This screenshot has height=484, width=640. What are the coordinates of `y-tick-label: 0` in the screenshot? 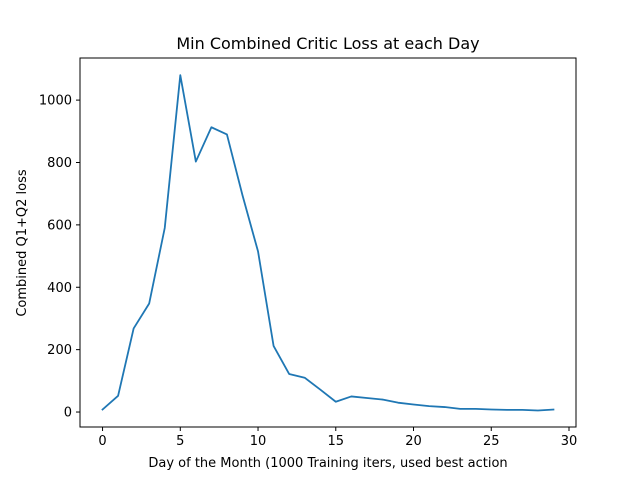 It's located at (68, 413).